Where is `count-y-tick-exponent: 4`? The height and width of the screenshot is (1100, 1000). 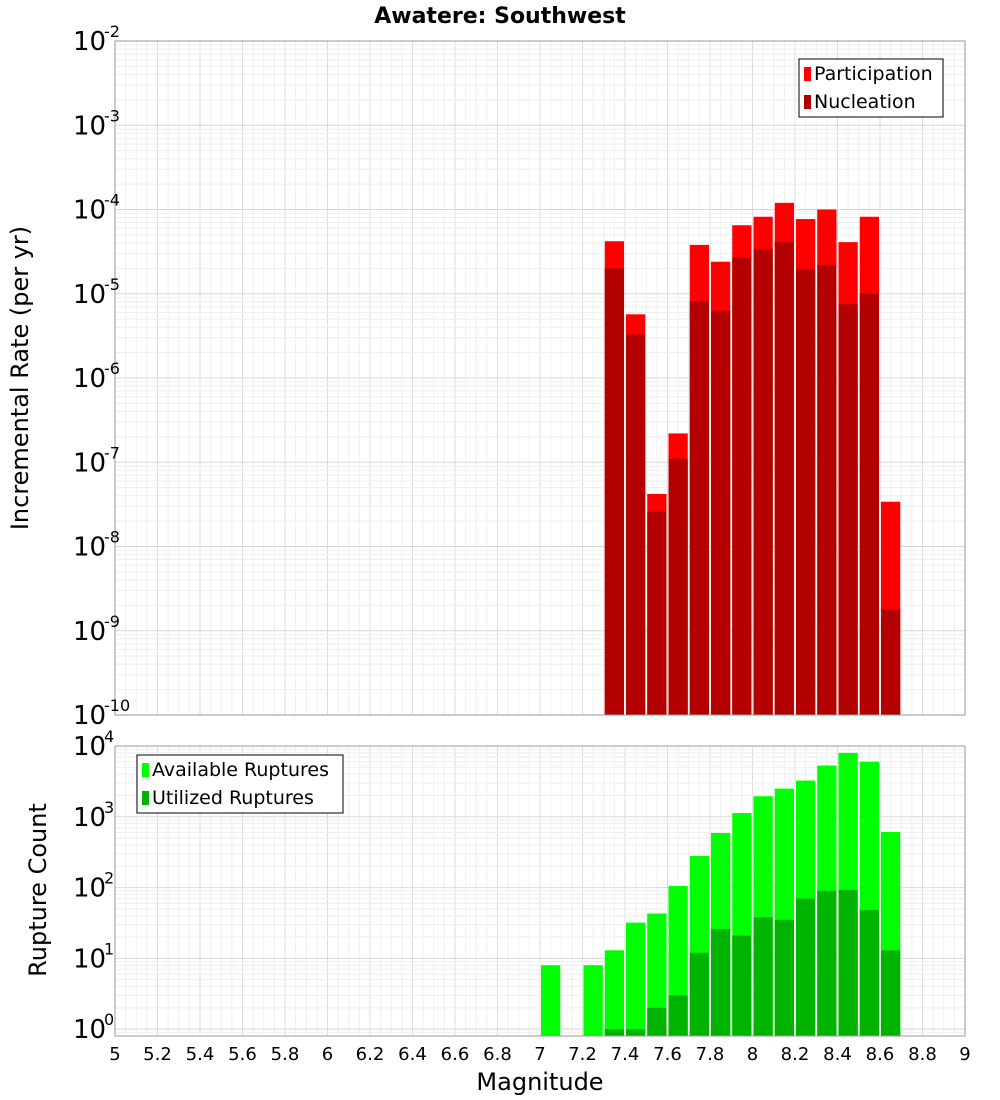
count-y-tick-exponent: 4 is located at coordinates (109, 736).